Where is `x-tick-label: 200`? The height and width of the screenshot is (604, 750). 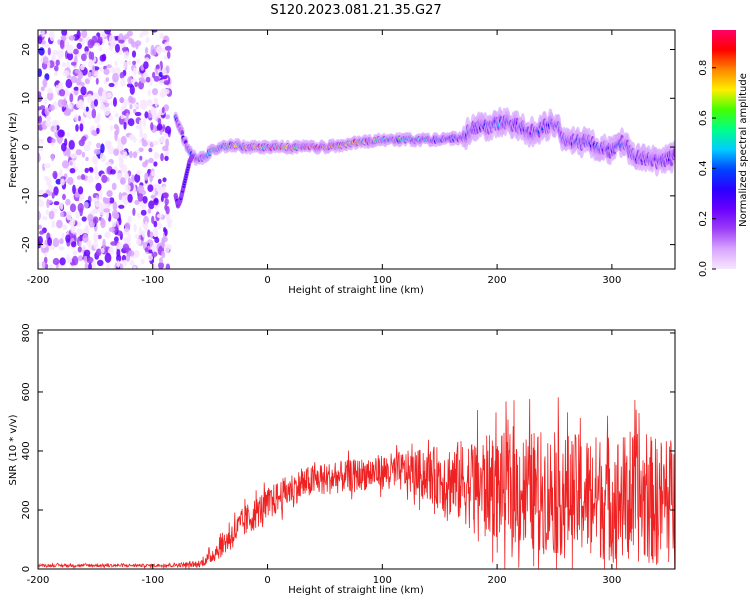 x-tick-label: 200 is located at coordinates (497, 580).